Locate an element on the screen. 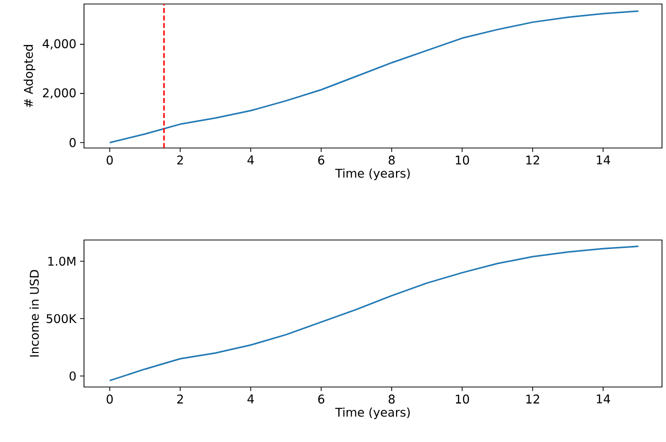  y-axis-title: # Adopted is located at coordinates (30, 76).